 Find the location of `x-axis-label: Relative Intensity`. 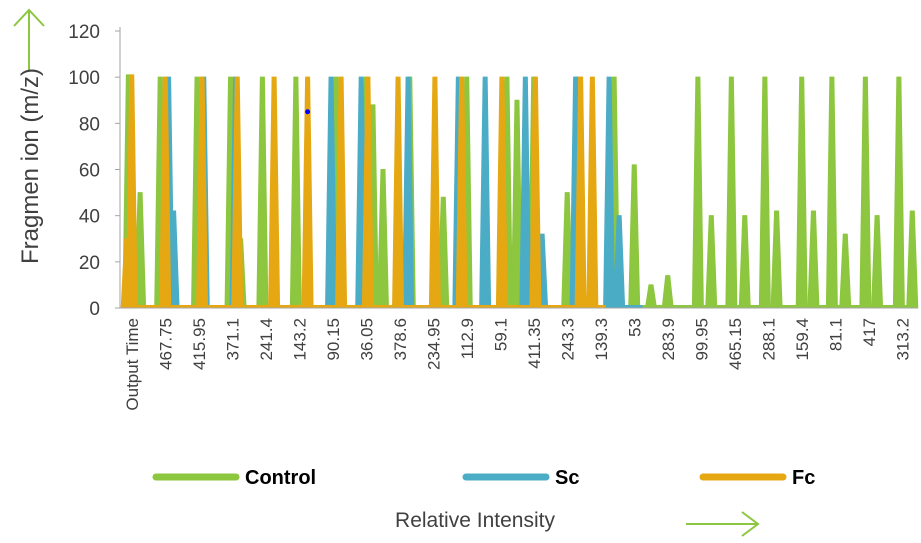

x-axis-label: Relative Intensity is located at coordinates (475, 520).